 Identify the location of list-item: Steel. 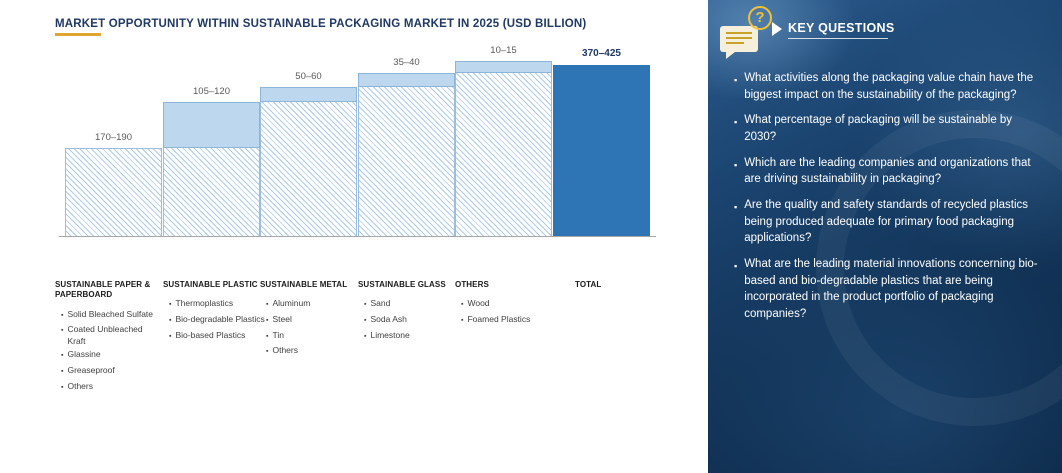
(314, 321).